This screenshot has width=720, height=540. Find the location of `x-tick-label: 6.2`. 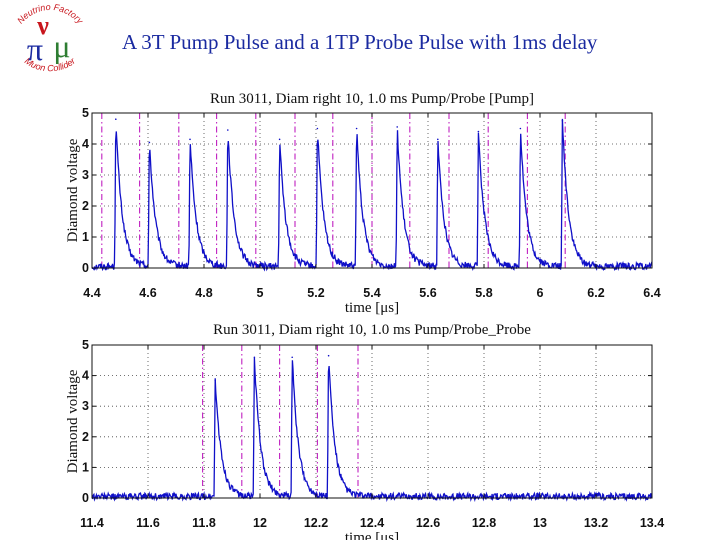

x-tick-label: 6.2 is located at coordinates (595, 293).